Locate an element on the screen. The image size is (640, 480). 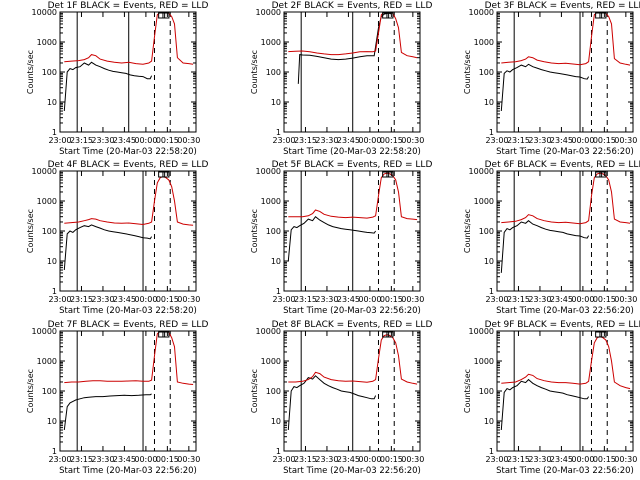
chart-title: Det 6F BLACK = Events, RED = LLD is located at coordinates (562, 165).